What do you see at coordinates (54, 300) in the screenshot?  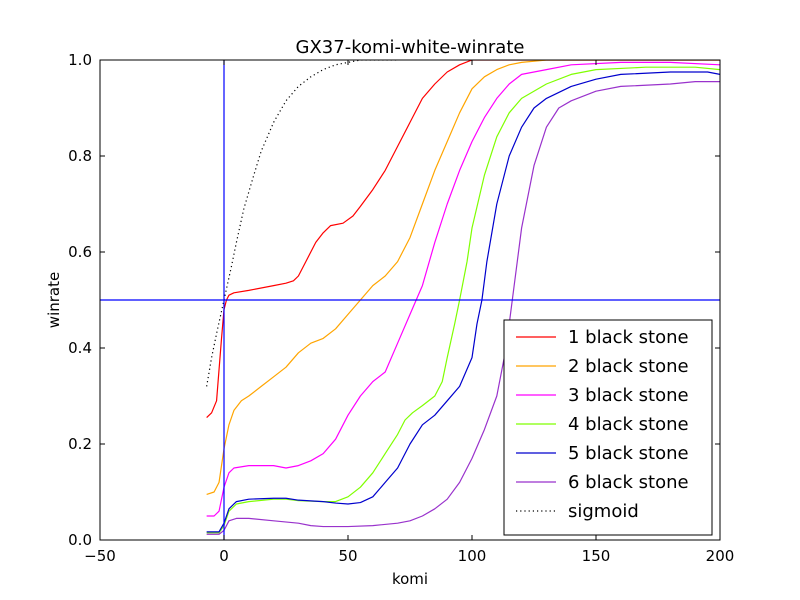 I see `y-axis-label: winrate` at bounding box center [54, 300].